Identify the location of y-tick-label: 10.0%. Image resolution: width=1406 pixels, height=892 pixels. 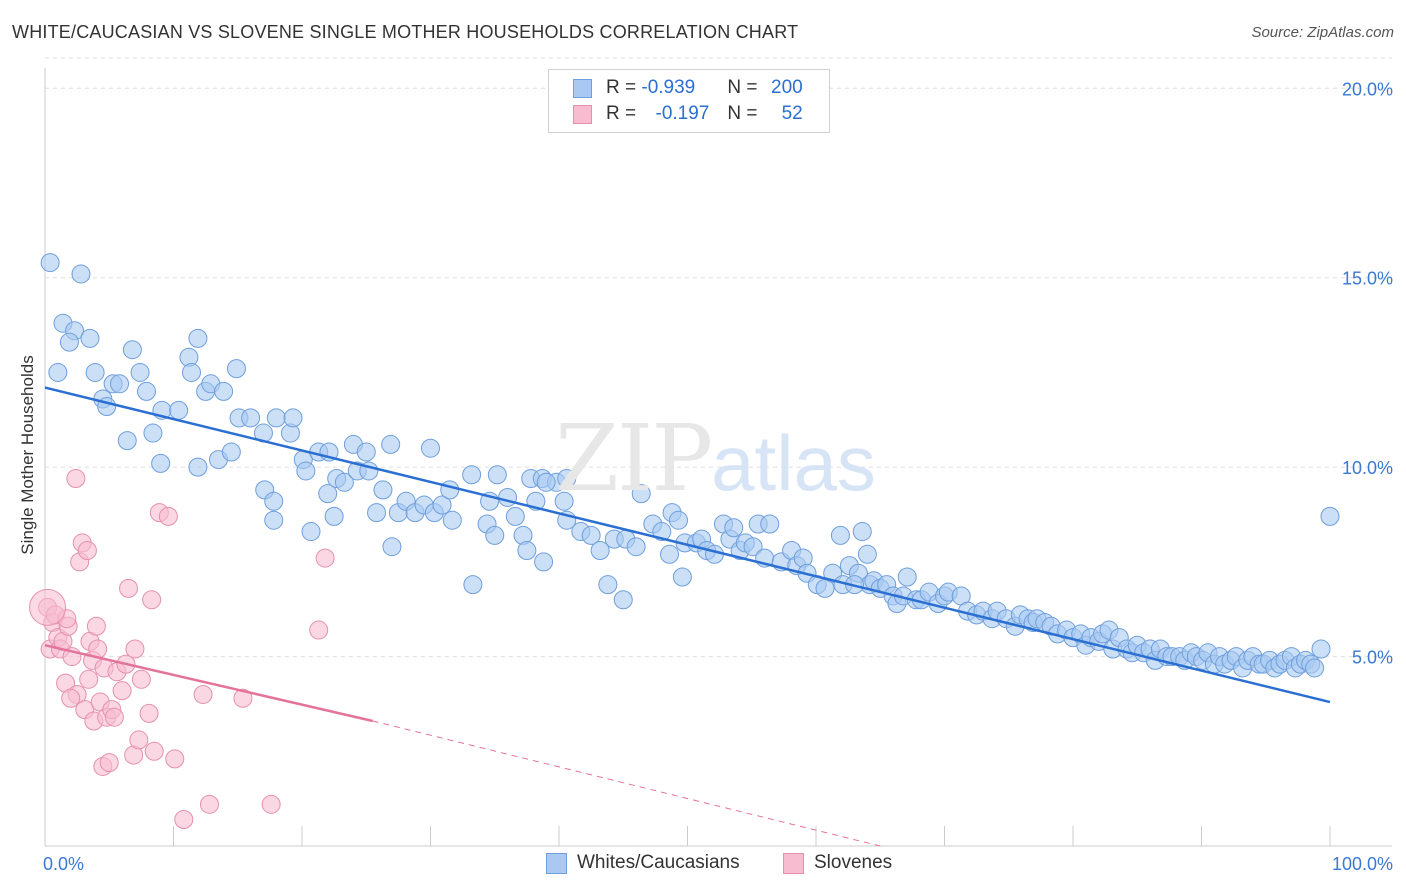
(1367, 468).